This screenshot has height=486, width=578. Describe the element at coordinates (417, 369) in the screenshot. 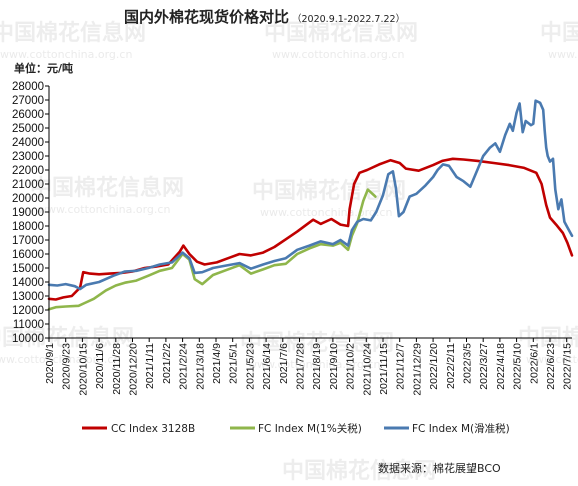

I see `x-tick-label: 2021/12/29` at that location.